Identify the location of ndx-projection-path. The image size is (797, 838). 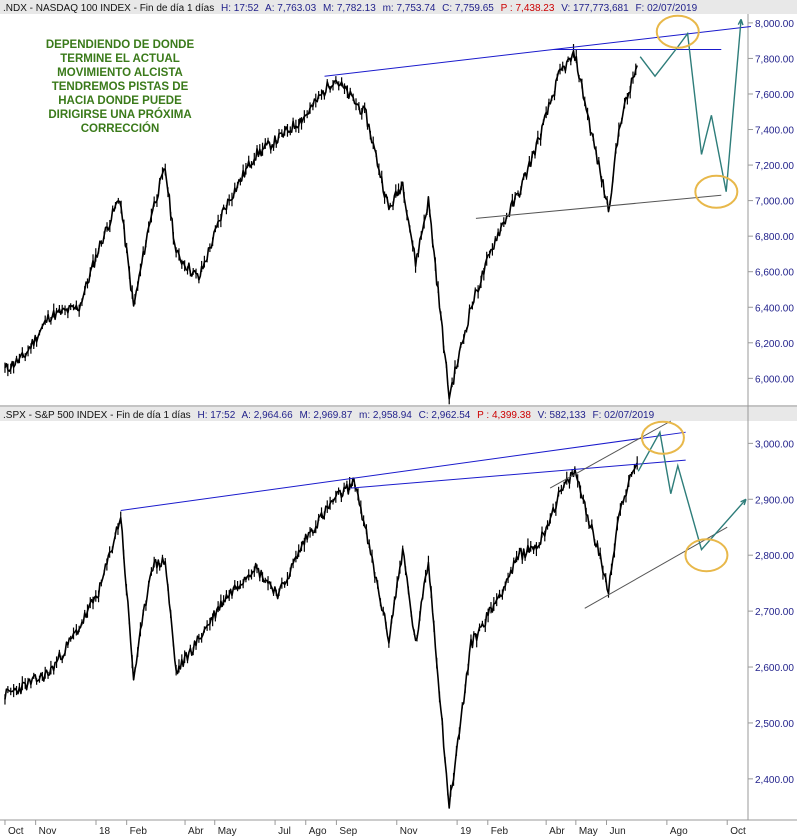
(690, 105).